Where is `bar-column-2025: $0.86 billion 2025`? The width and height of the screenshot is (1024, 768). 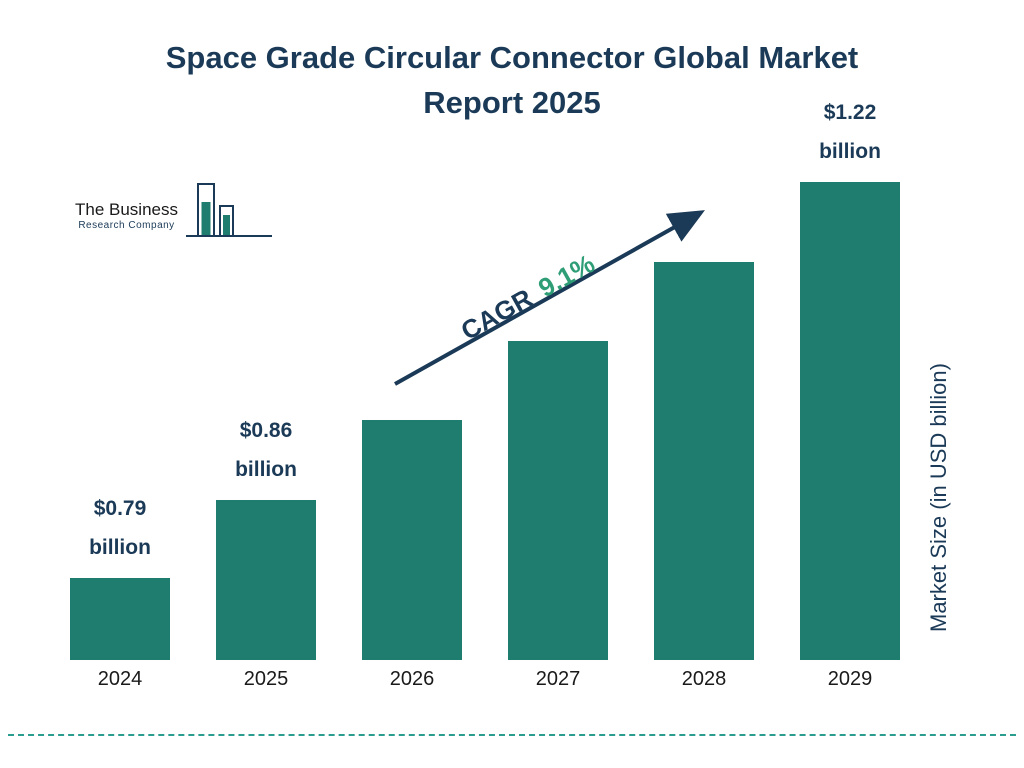 bar-column-2025: $0.86 billion 2025 is located at coordinates (266, 395).